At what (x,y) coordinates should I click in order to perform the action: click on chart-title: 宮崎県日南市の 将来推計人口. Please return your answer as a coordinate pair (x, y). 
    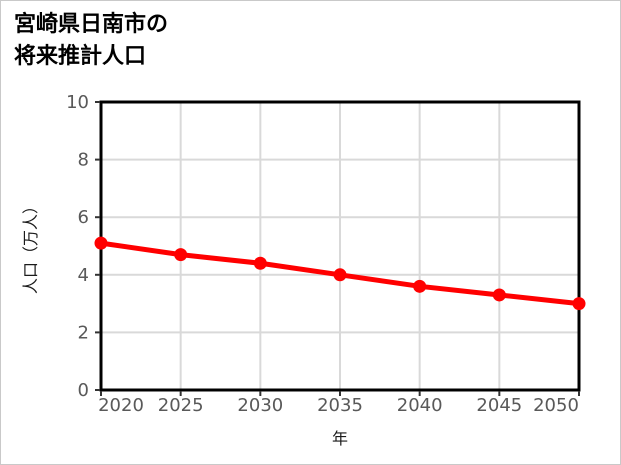
    Looking at the image, I should click on (91, 41).